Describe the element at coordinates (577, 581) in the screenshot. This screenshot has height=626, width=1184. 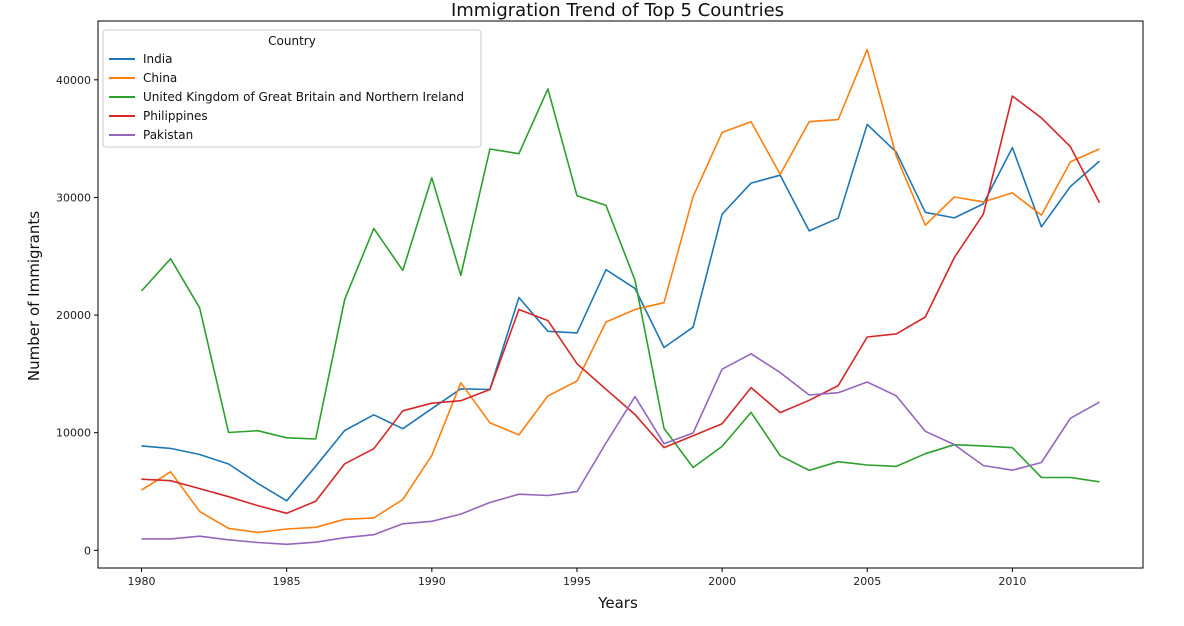
I see `x-tick-label: 1995` at that location.